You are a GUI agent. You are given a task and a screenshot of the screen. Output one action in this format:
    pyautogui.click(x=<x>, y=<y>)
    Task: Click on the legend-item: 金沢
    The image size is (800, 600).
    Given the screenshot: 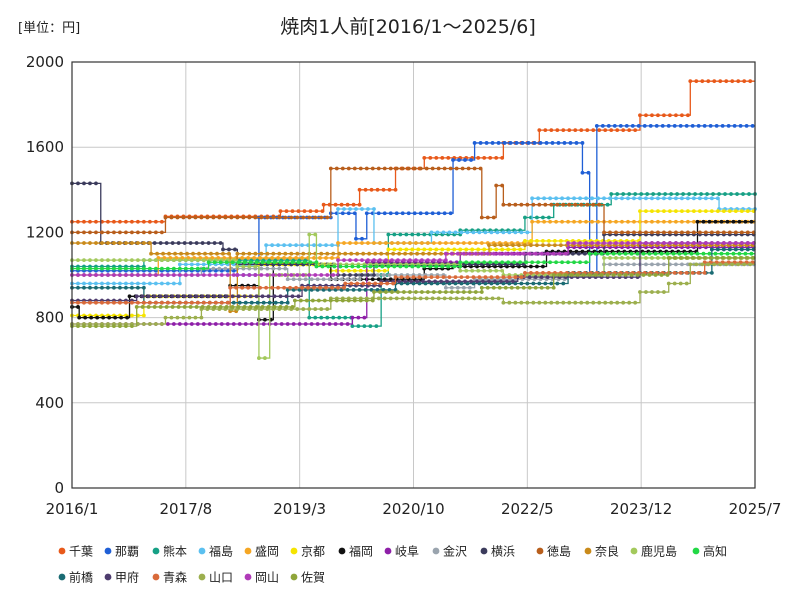 What is the action you would take?
    pyautogui.click(x=449, y=551)
    